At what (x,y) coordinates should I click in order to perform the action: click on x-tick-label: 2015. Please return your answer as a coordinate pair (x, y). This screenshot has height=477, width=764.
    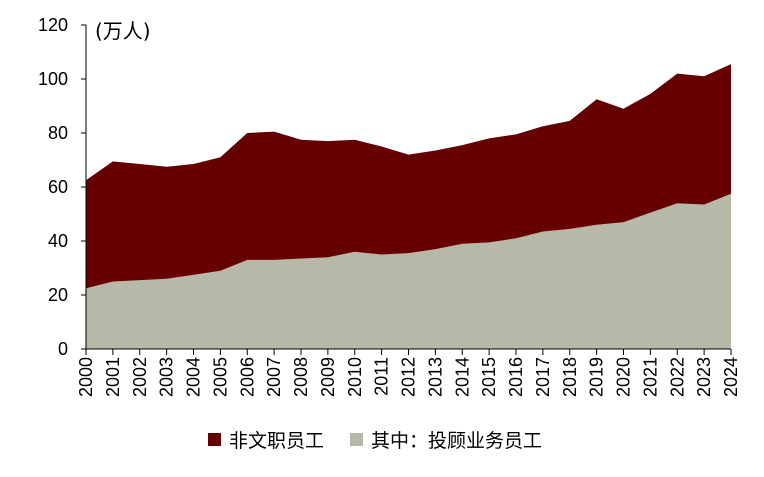
    Looking at the image, I should click on (489, 377).